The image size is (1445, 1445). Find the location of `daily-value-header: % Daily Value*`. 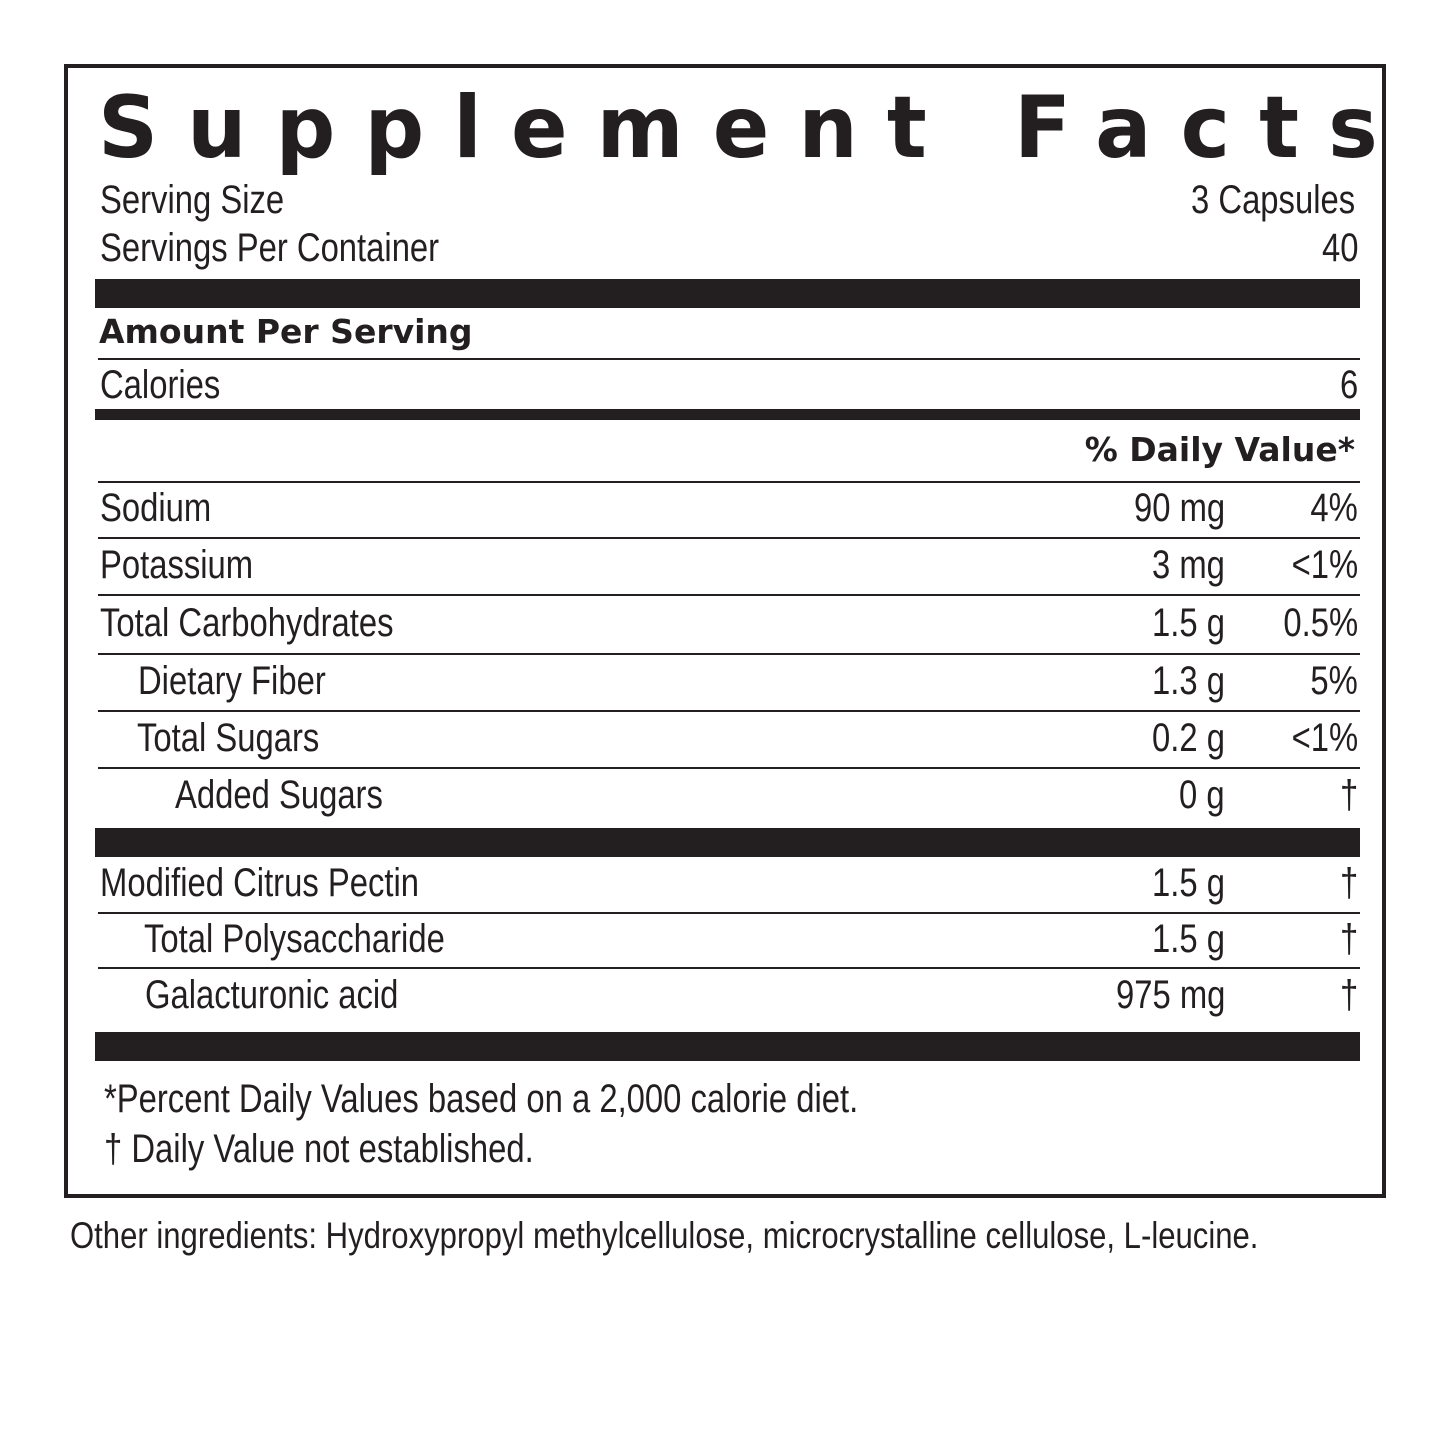

daily-value-header: % Daily Value* is located at coordinates (1219, 449).